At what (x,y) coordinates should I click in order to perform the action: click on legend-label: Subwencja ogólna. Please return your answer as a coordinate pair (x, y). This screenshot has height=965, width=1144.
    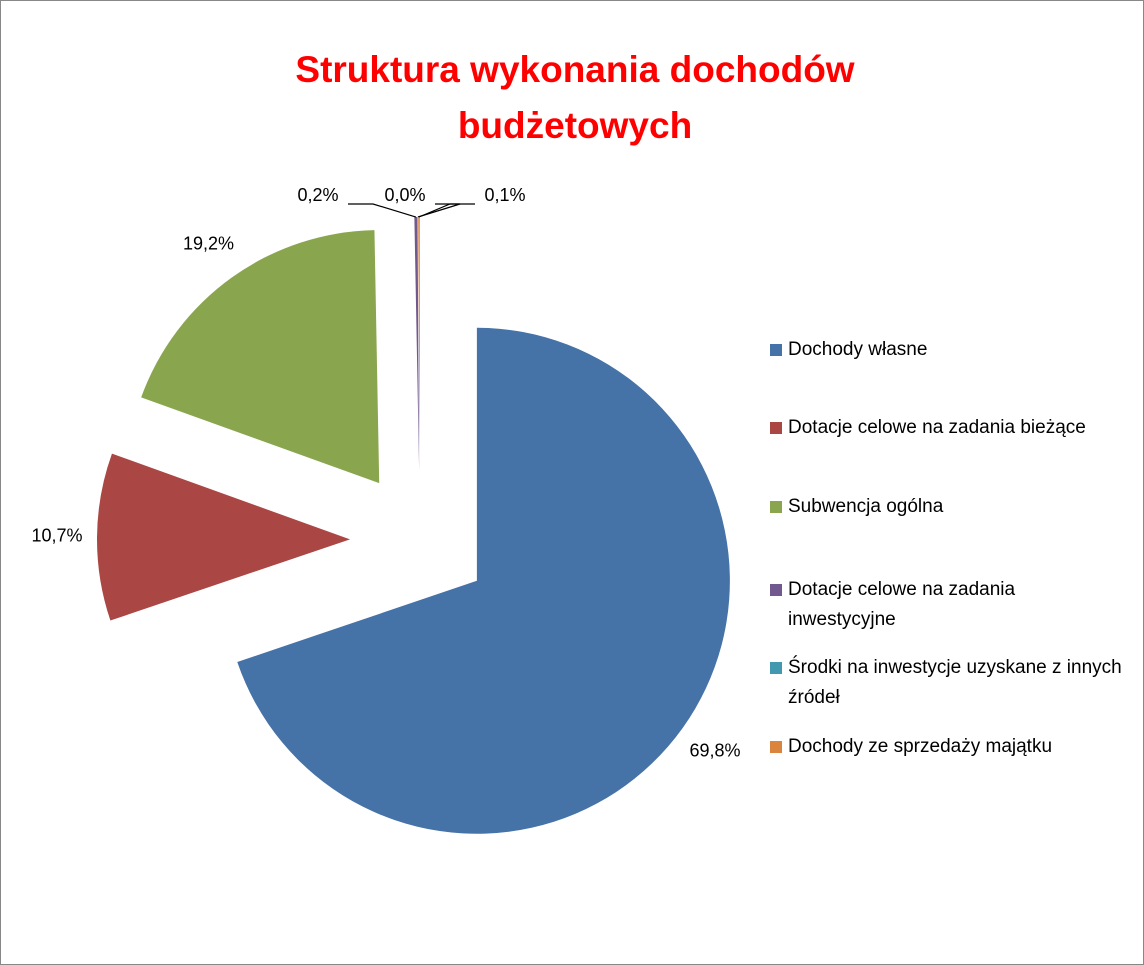
    Looking at the image, I should click on (866, 506).